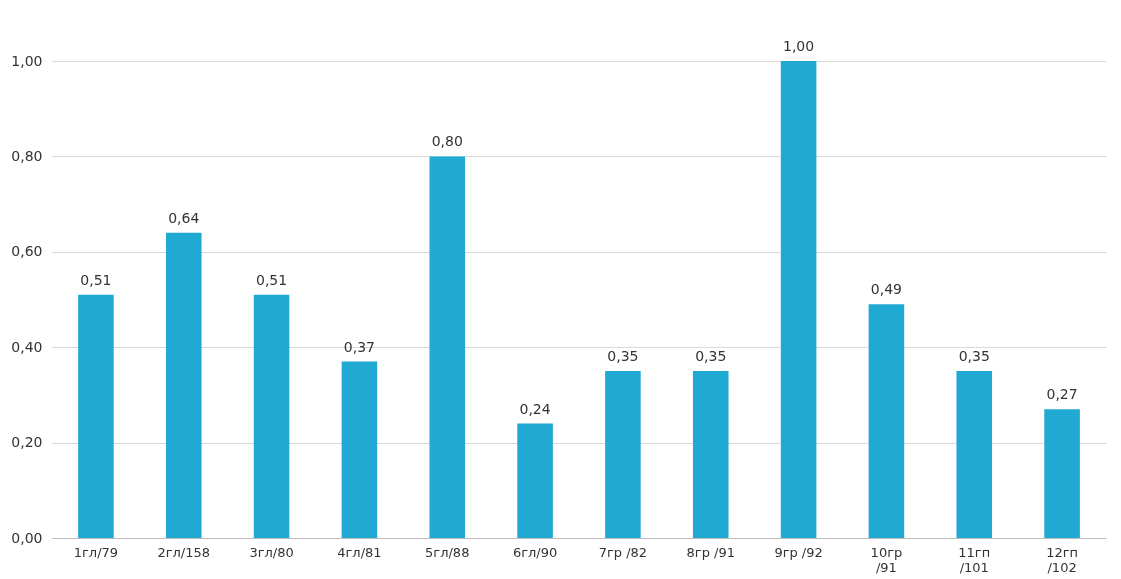 Image resolution: width=1121 pixels, height=579 pixels. Describe the element at coordinates (1062, 559) in the screenshot. I see `x-tick-label: 12гп /102` at that location.